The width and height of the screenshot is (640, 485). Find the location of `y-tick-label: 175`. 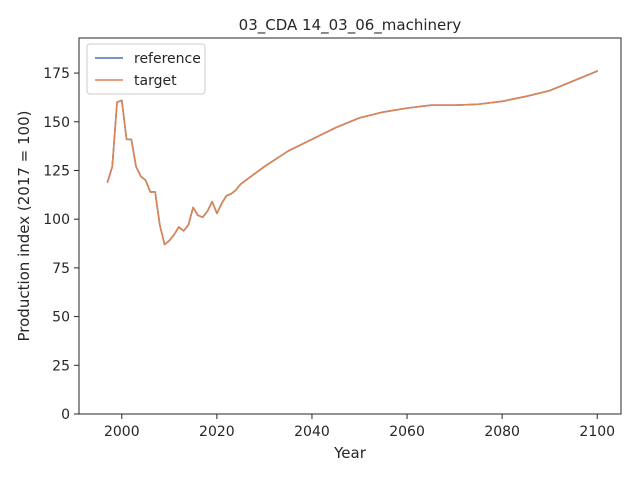

y-tick-label: 175 is located at coordinates (56, 74).